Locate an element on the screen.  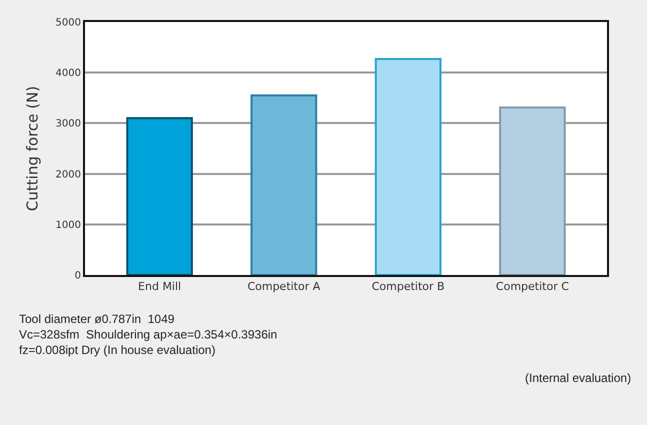
text: Tool diameter ø0.787in 1049 Vc=328sfm Shouldering ap×ae=0.354×0.3936in fz=0.008ipt Dry (In house evaluation) is located at coordinates (148, 335).